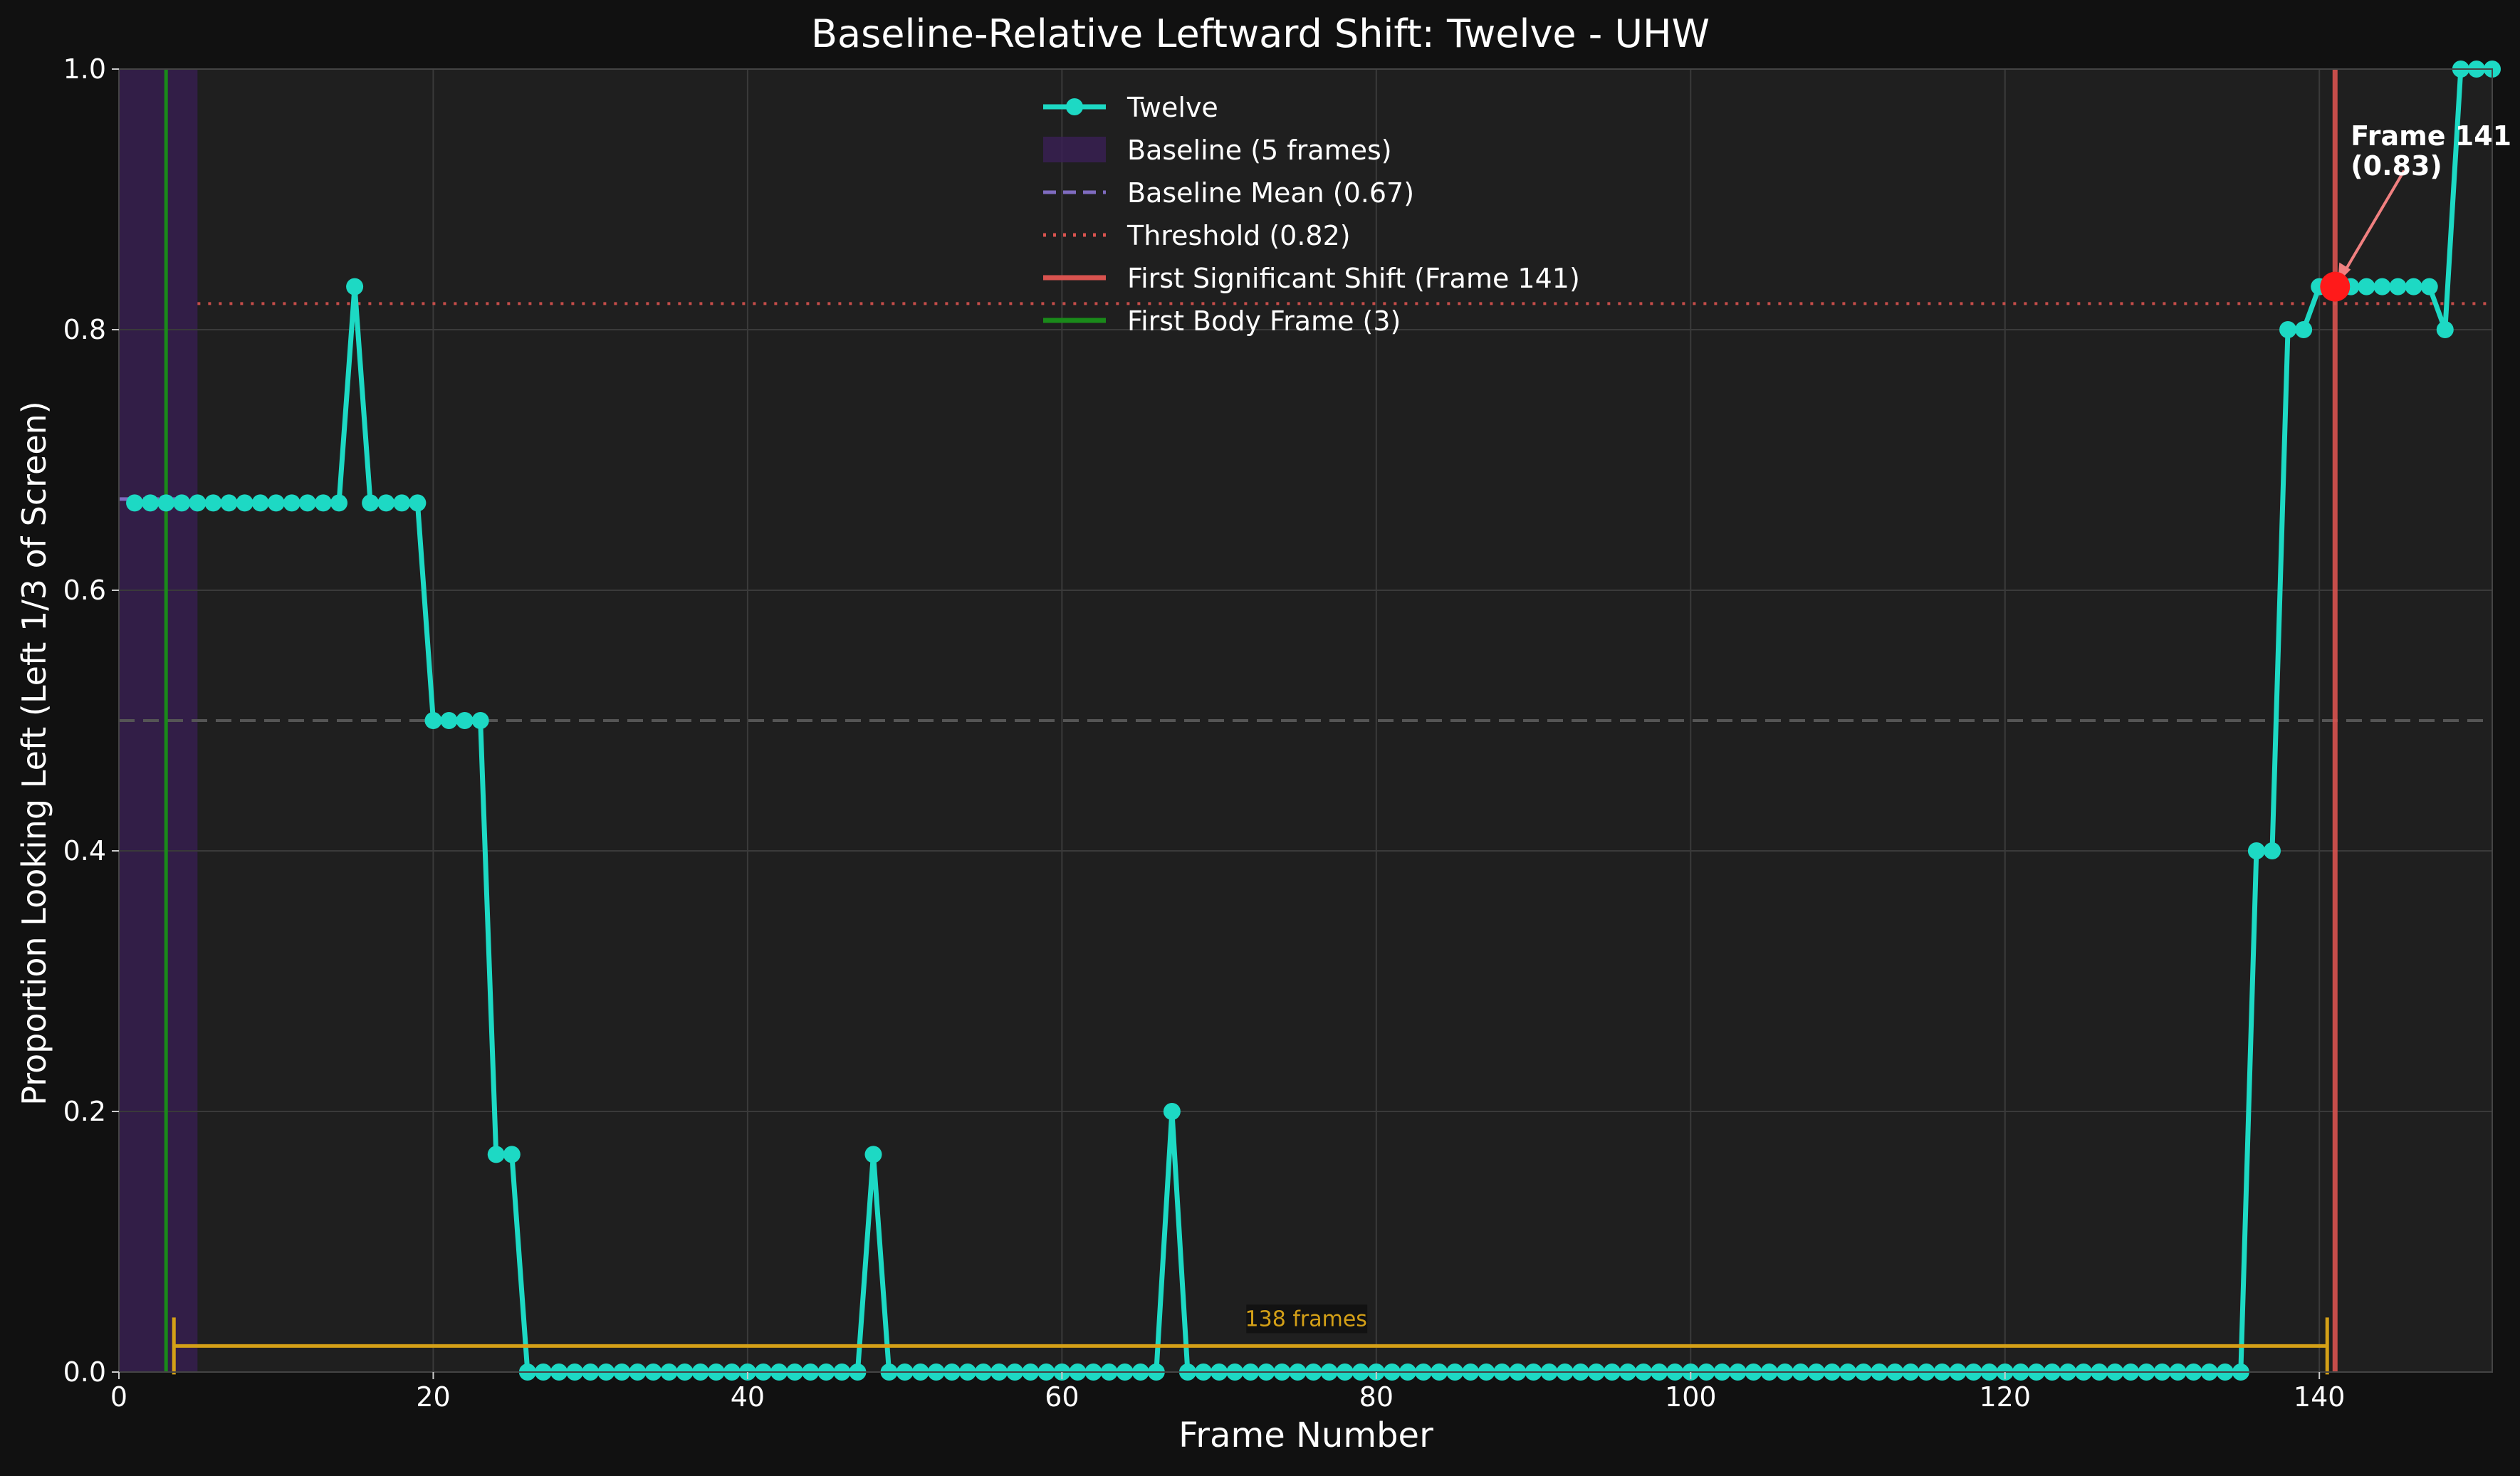 The image size is (2520, 1476). Describe the element at coordinates (1305, 1435) in the screenshot. I see `x-axis-label: Frame Number` at that location.